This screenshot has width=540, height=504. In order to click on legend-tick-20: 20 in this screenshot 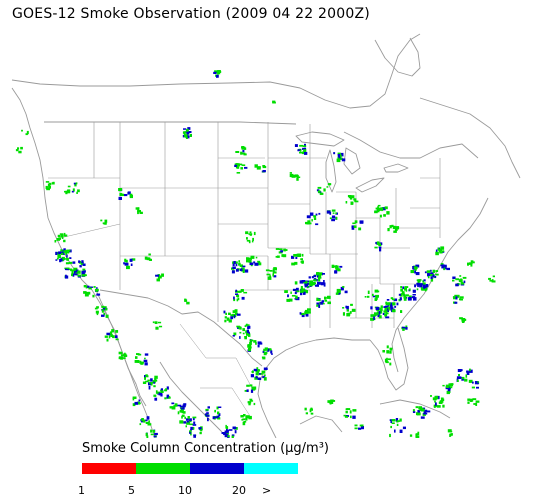, I will do `click(239, 490)`.